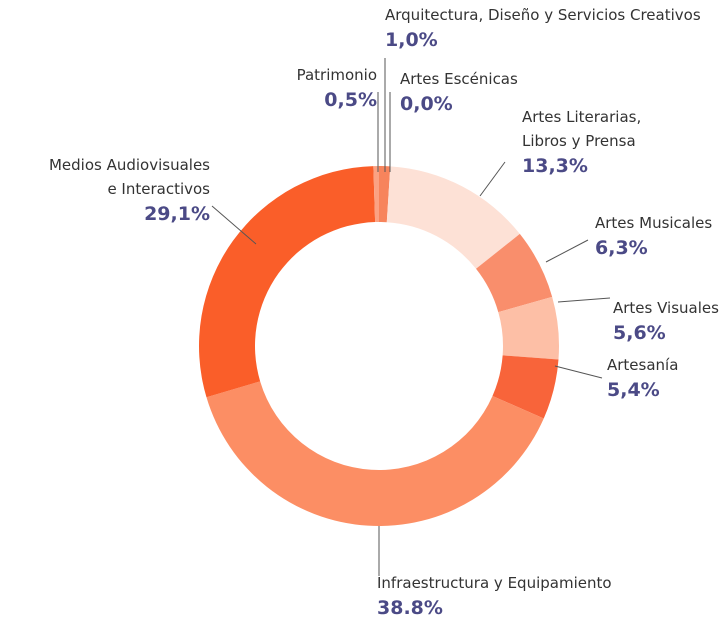 This screenshot has height=623, width=725. I want to click on slice-label: Artes Visuales, so click(666, 308).